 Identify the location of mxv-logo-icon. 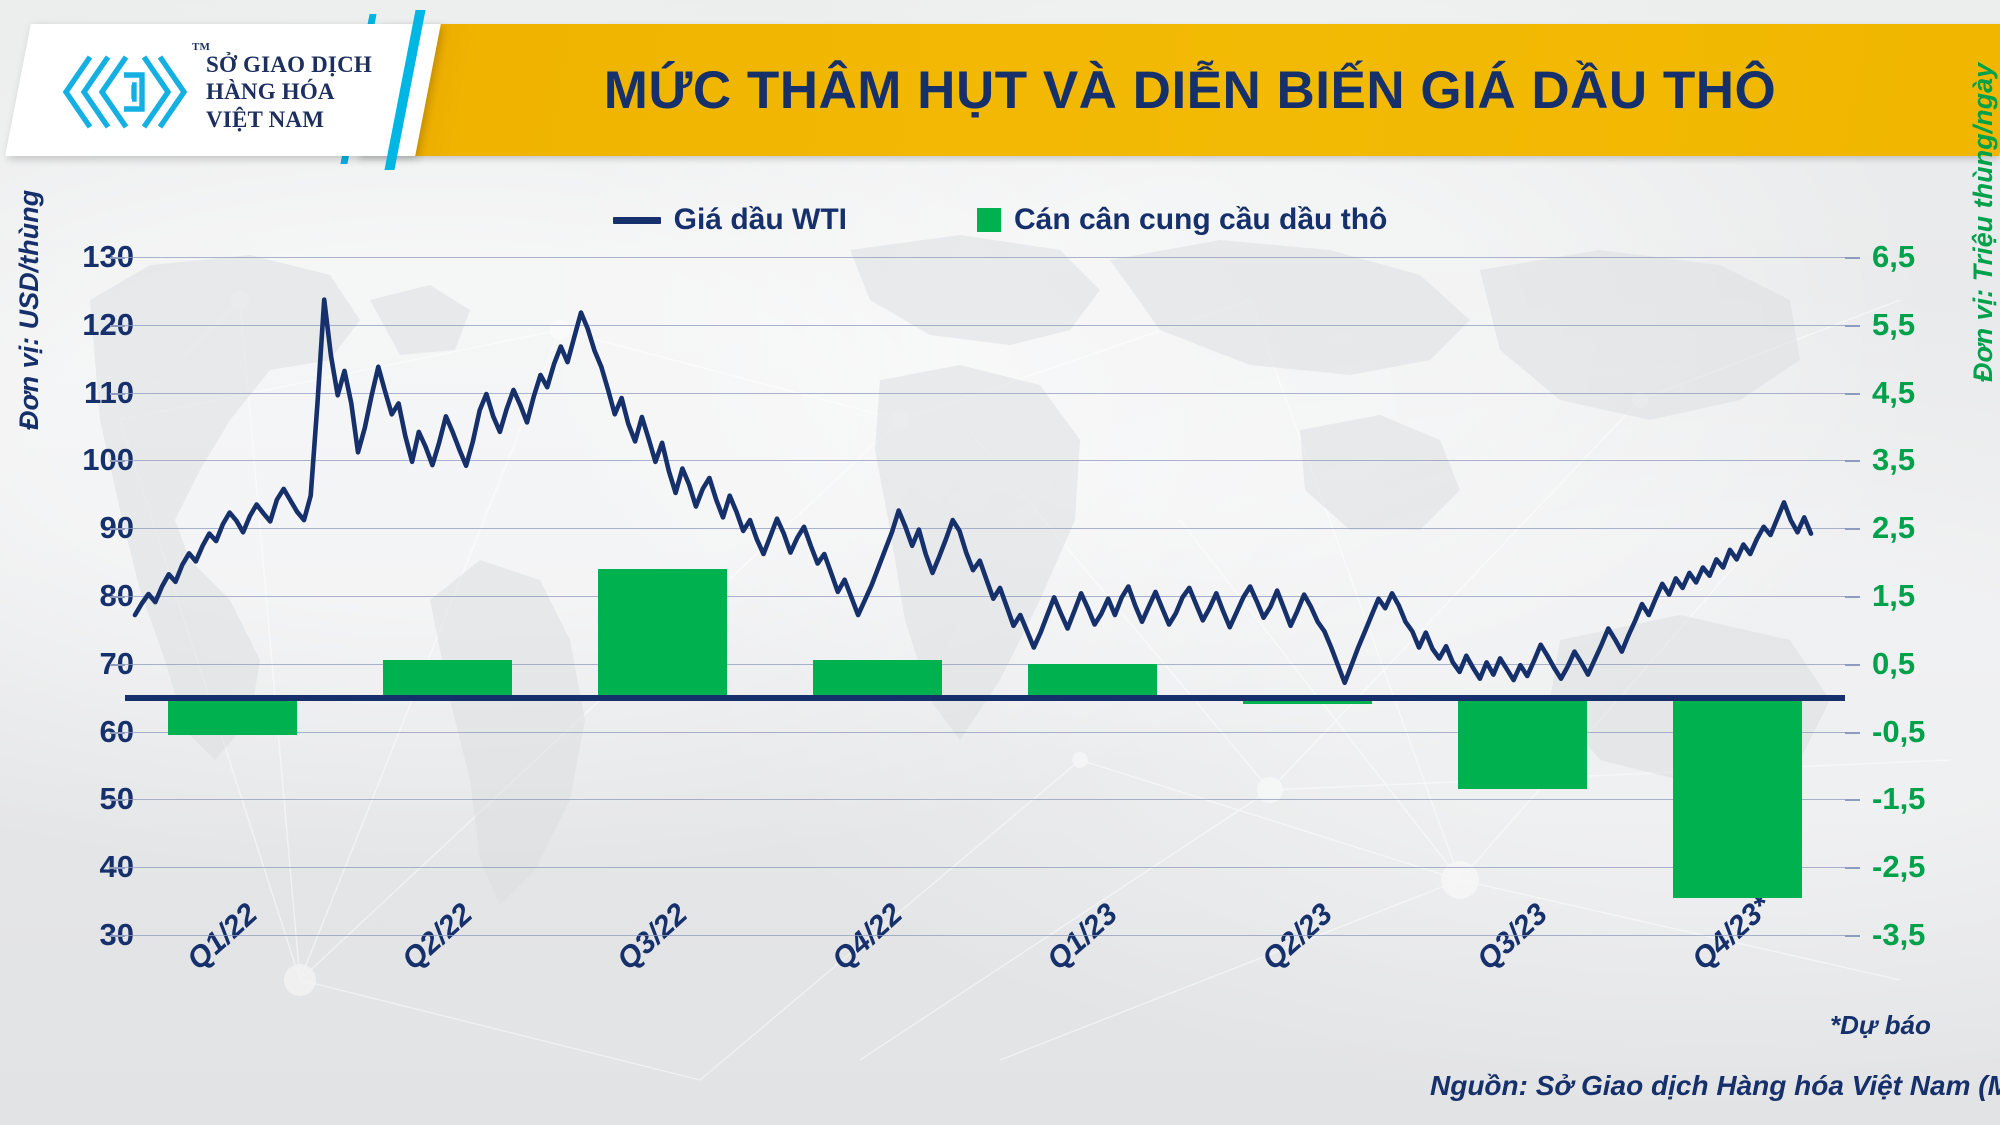
(125, 92).